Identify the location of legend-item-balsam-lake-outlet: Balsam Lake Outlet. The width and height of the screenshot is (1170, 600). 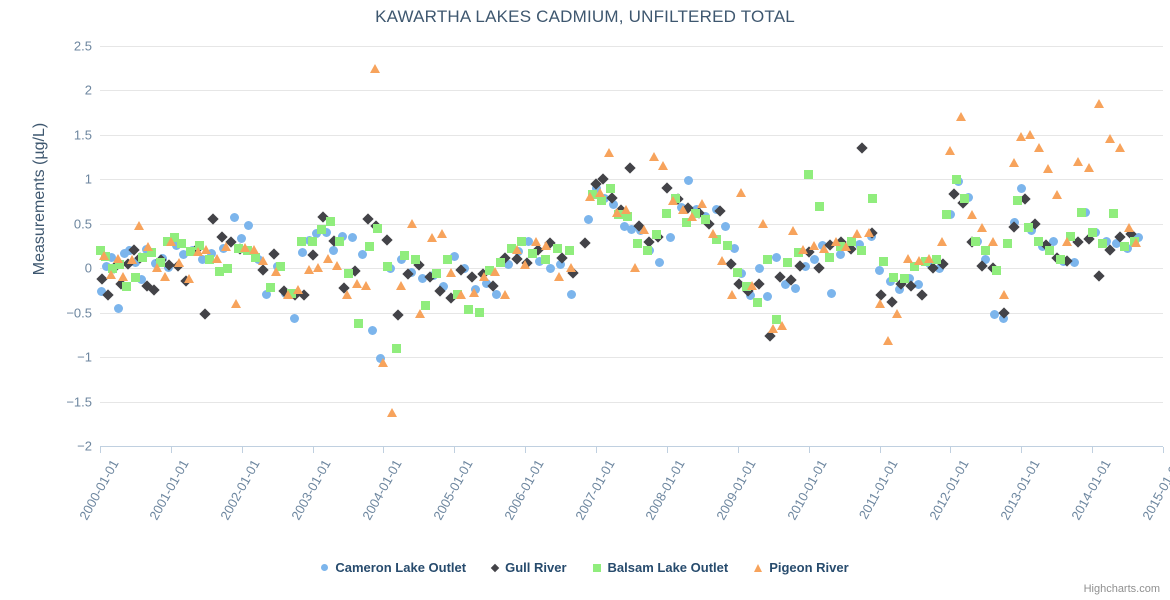
(660, 567).